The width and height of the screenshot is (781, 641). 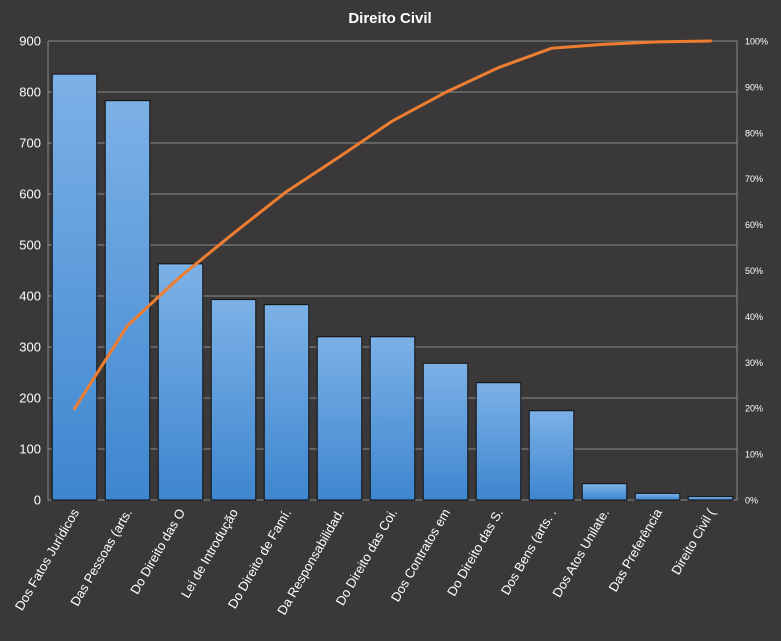 What do you see at coordinates (754, 87) in the screenshot?
I see `y2-tick-label: 90%` at bounding box center [754, 87].